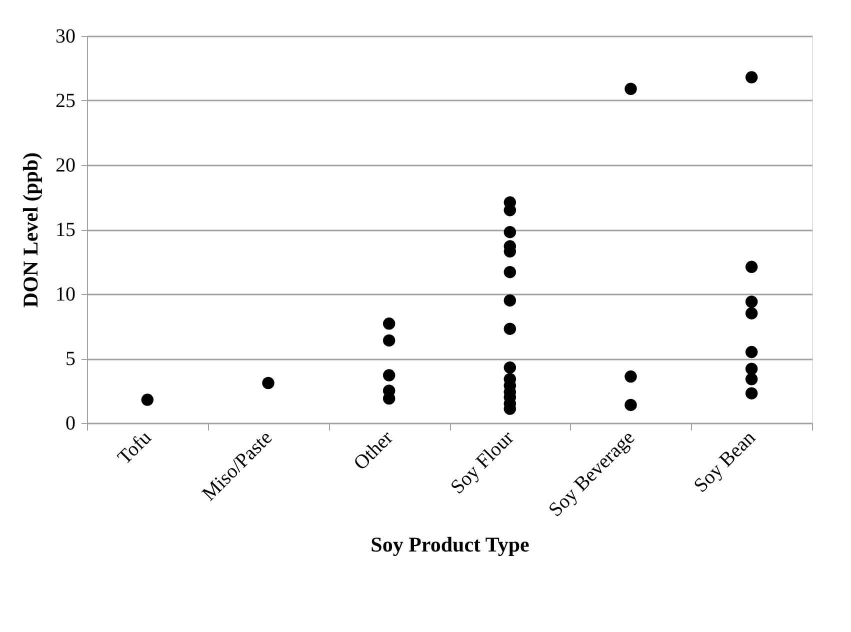 This screenshot has height=632, width=851. Describe the element at coordinates (71, 359) in the screenshot. I see `y-tick-label: 5` at that location.